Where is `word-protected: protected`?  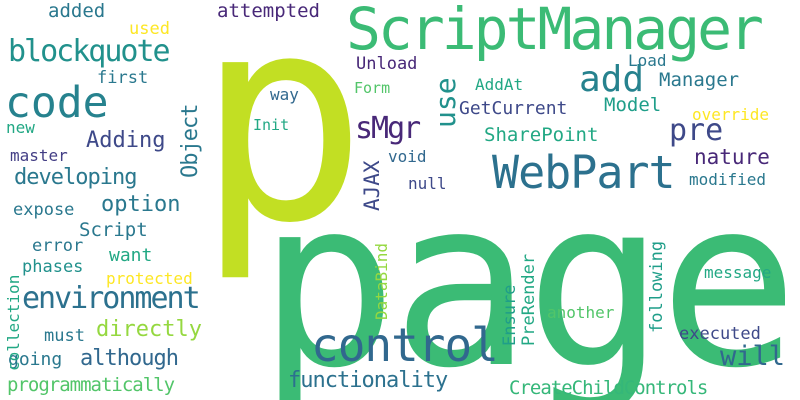
word-protected: protected is located at coordinates (149, 278).